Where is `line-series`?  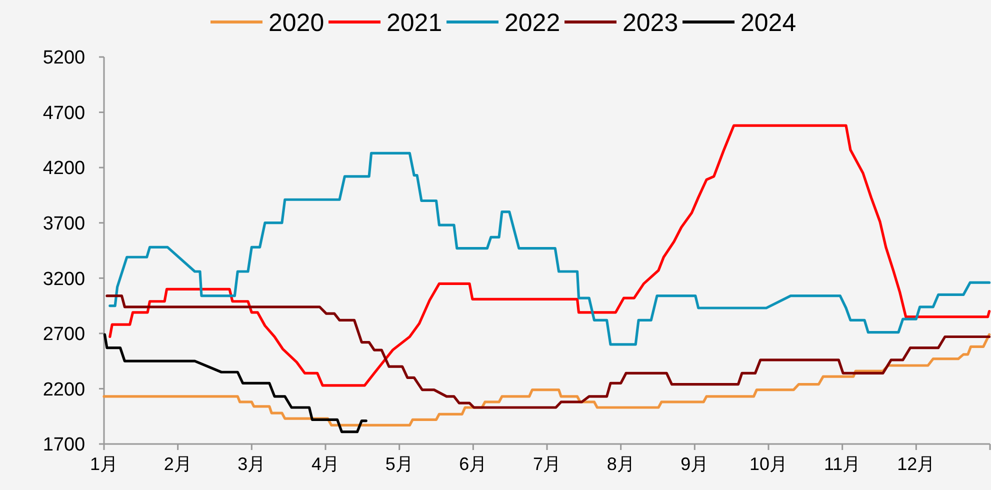
line-series is located at coordinates (235, 383).